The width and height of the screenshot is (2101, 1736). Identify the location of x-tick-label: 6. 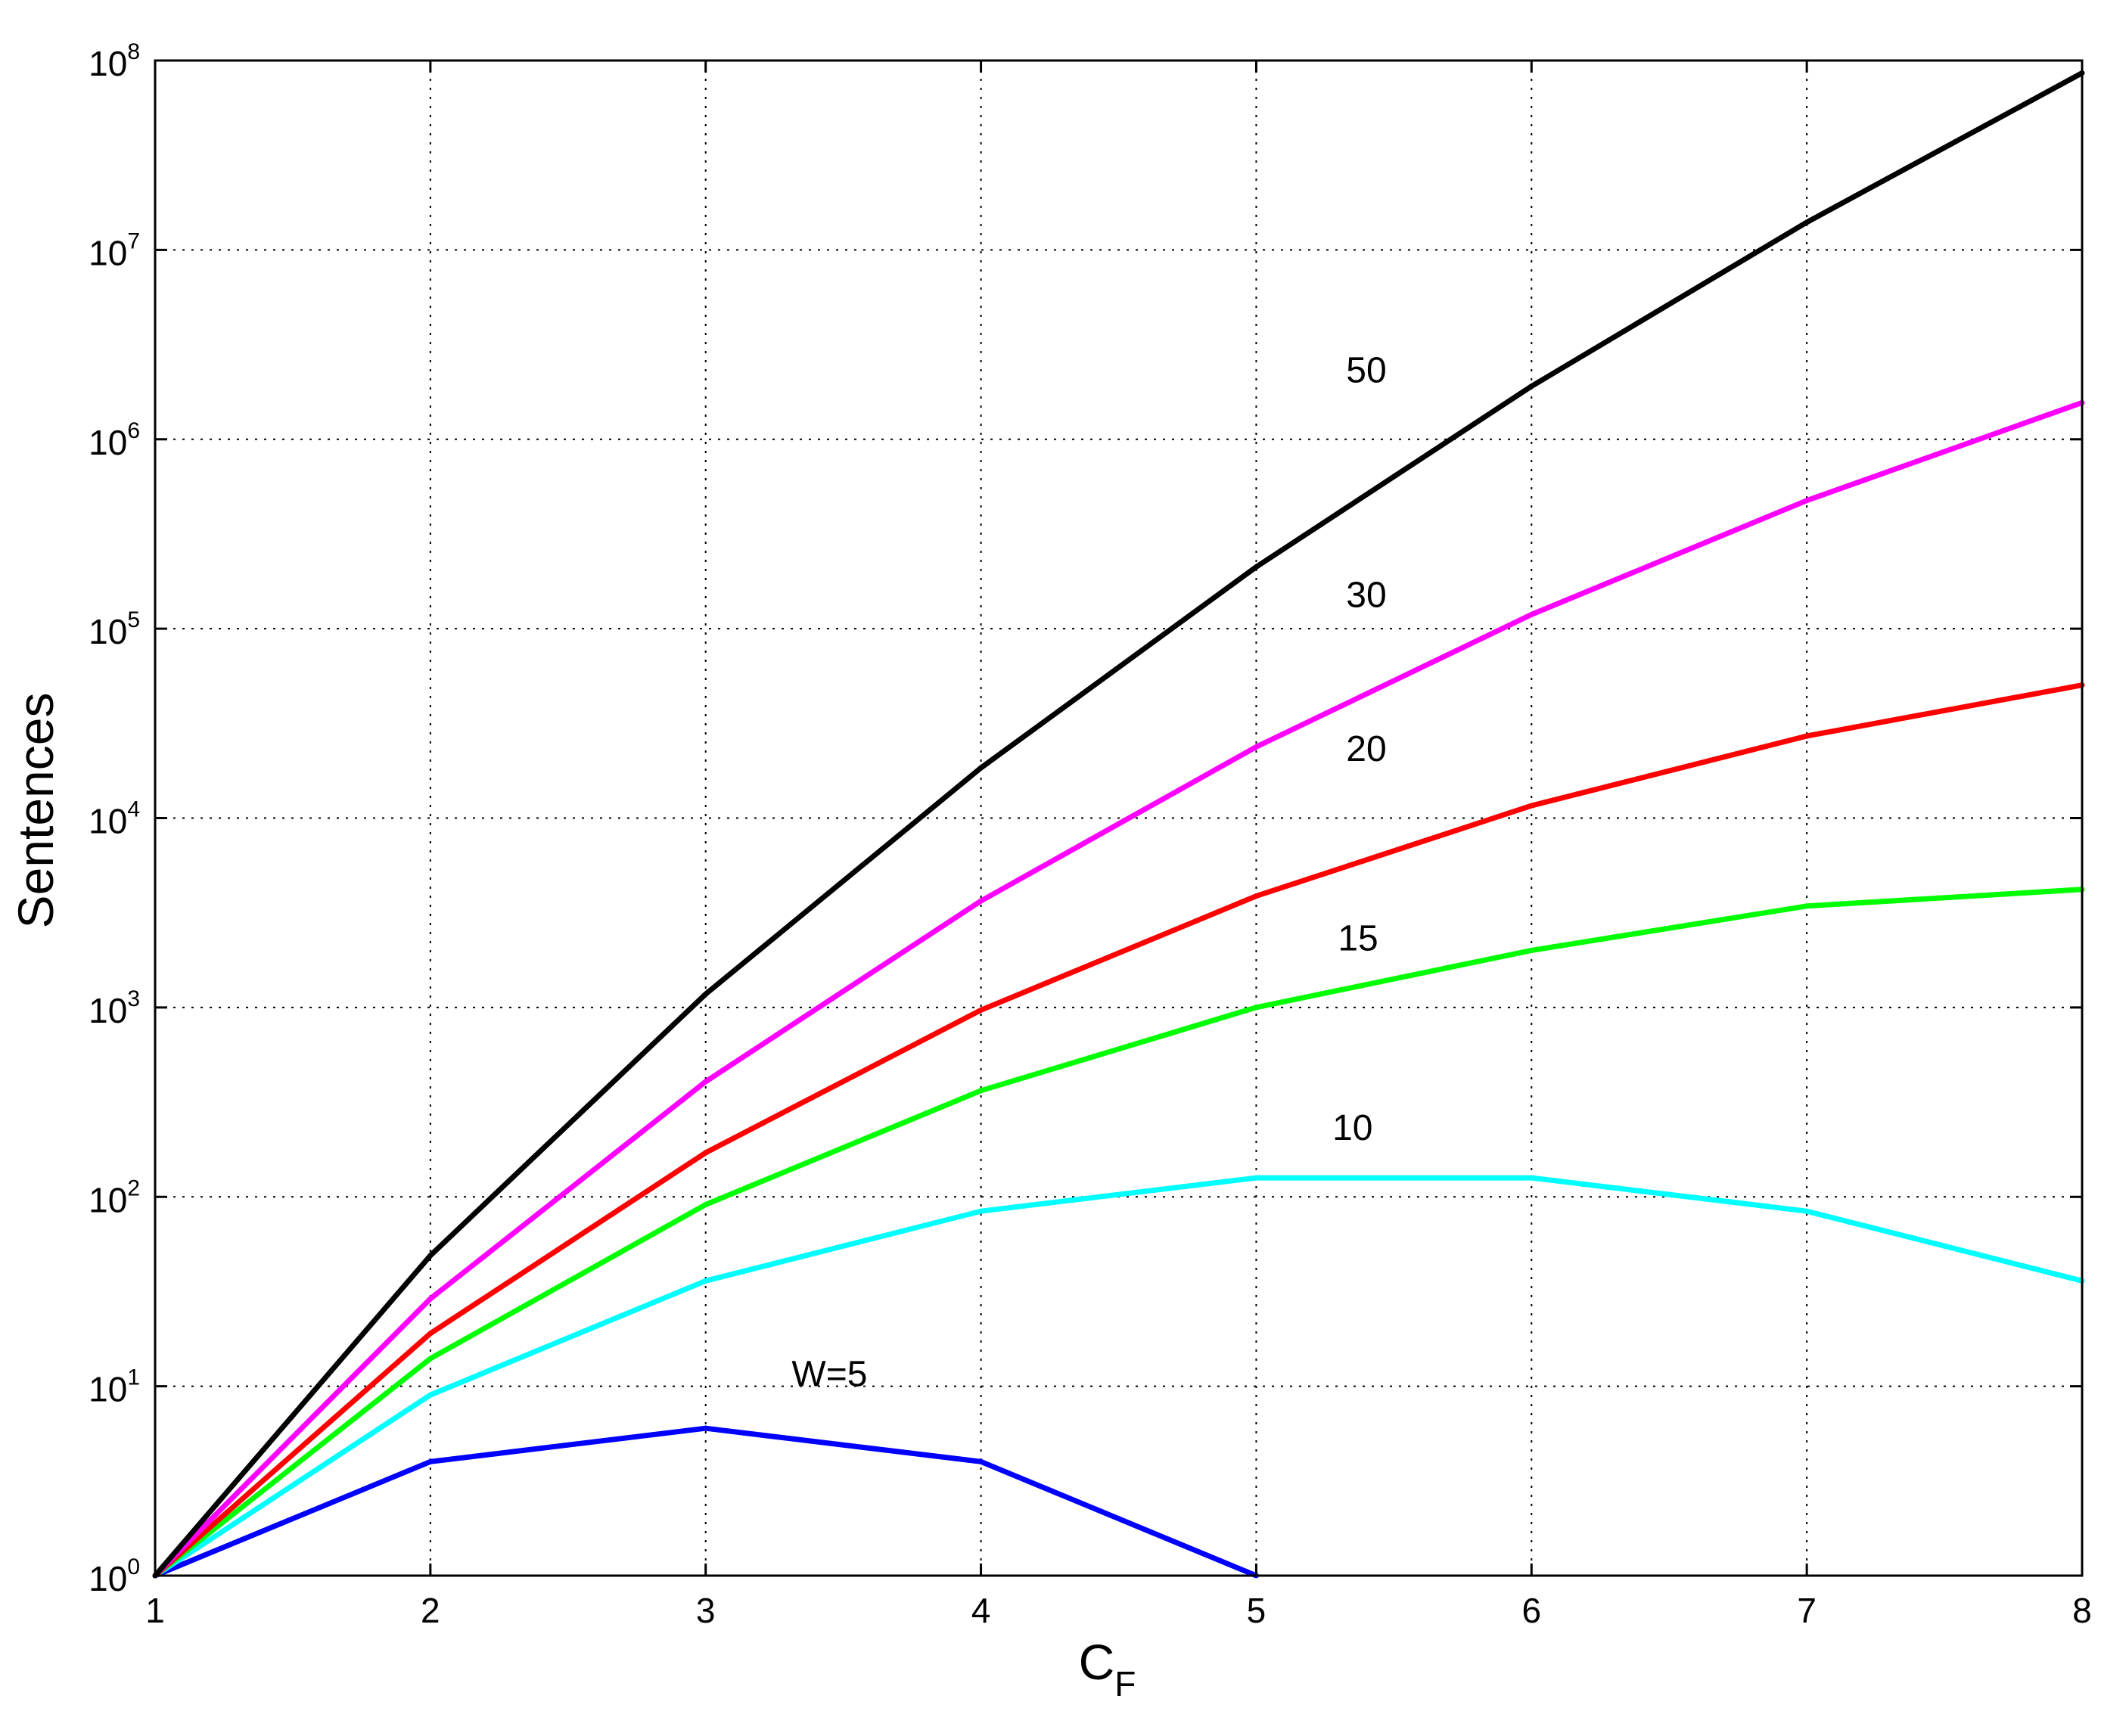
(1531, 1610).